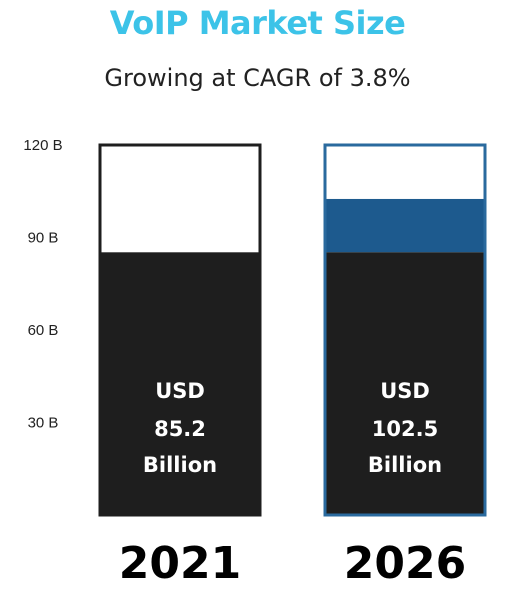  I want to click on bar-growth-segment, so click(405, 225).